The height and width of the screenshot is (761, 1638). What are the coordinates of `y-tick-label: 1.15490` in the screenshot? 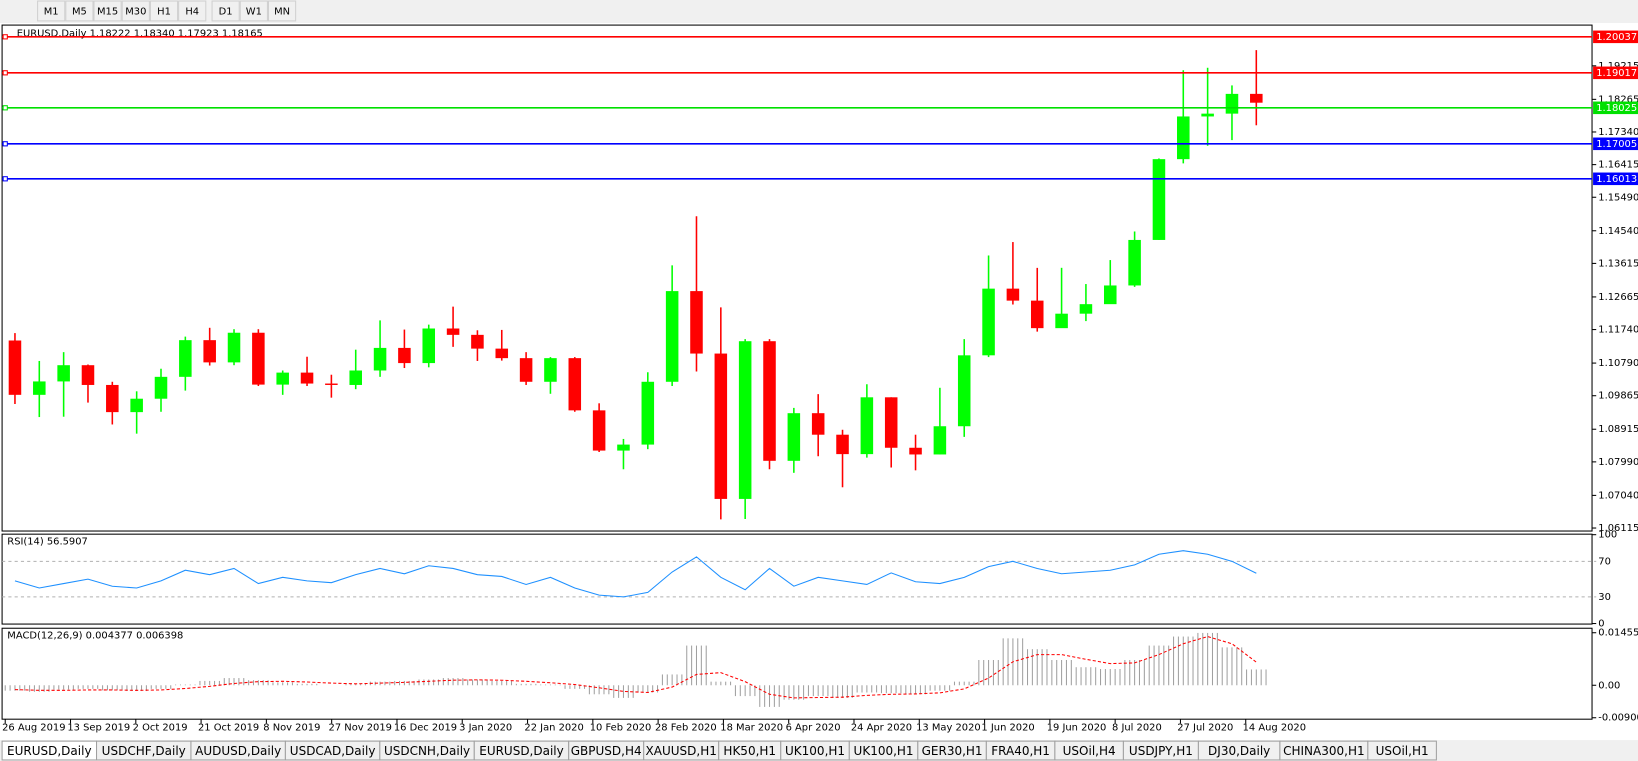 It's located at (1618, 197).